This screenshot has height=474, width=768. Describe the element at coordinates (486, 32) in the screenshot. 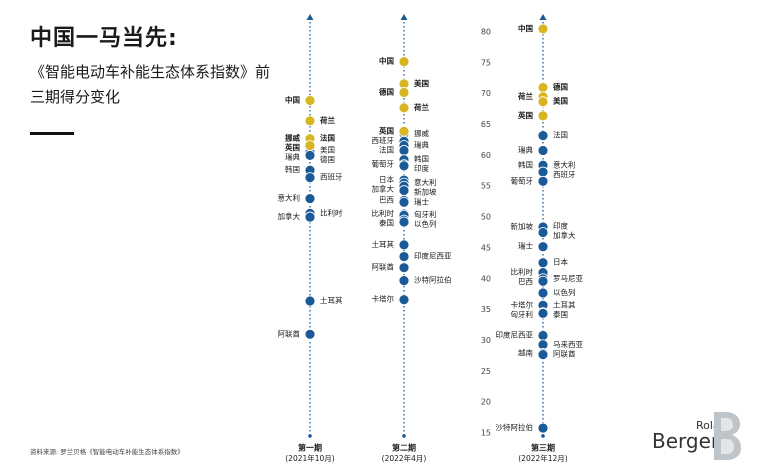

I see `y-tick-label: 80` at that location.